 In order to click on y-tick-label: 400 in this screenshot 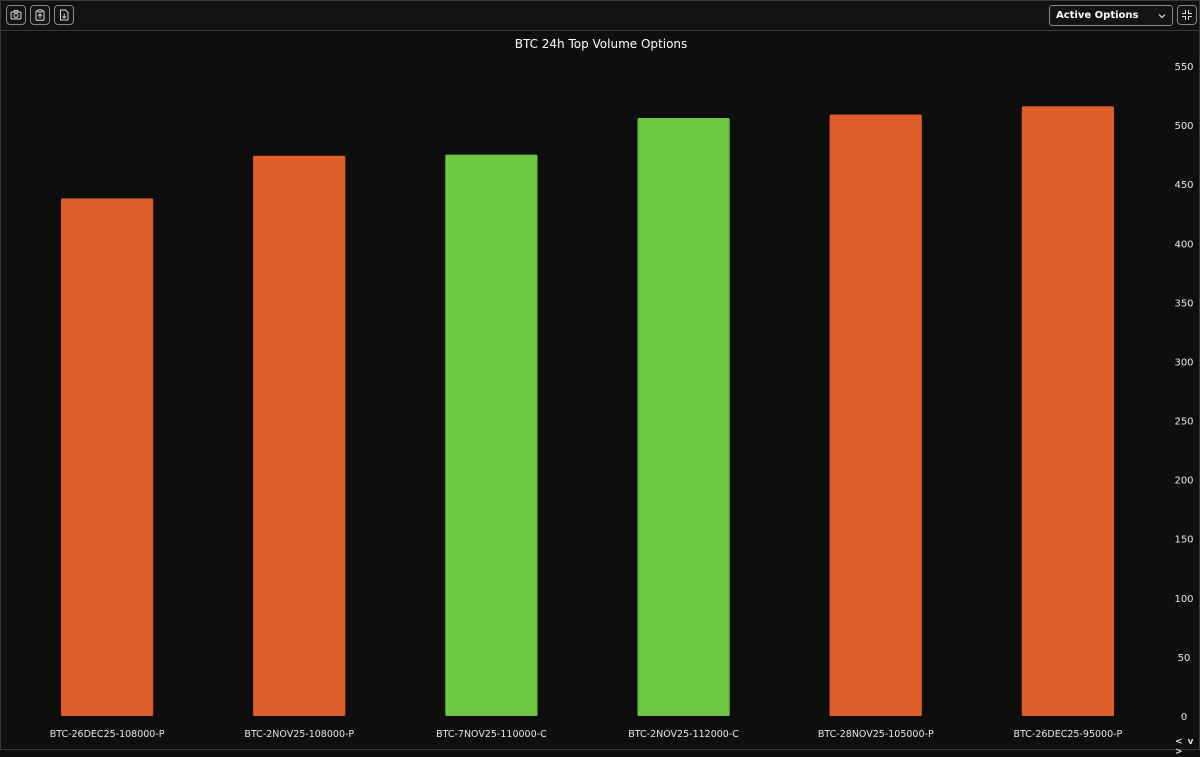, I will do `click(1183, 244)`.